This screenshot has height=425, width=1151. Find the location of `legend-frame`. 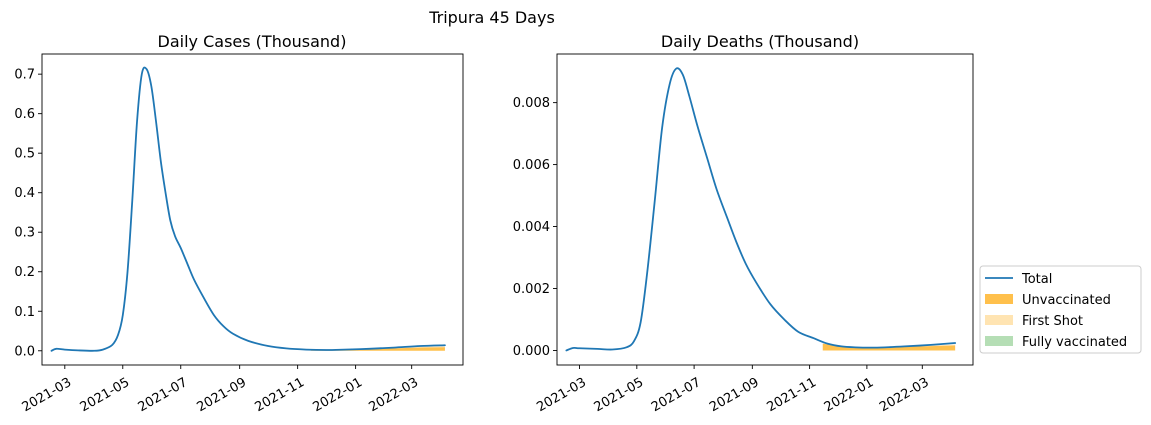

legend-frame is located at coordinates (1060, 309).